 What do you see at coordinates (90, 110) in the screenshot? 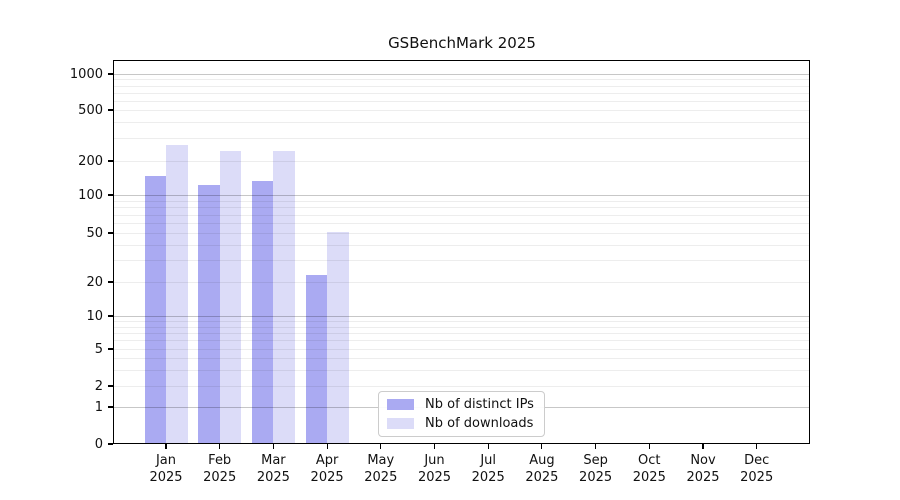
I see `y-axis-tick-label: 500` at bounding box center [90, 110].